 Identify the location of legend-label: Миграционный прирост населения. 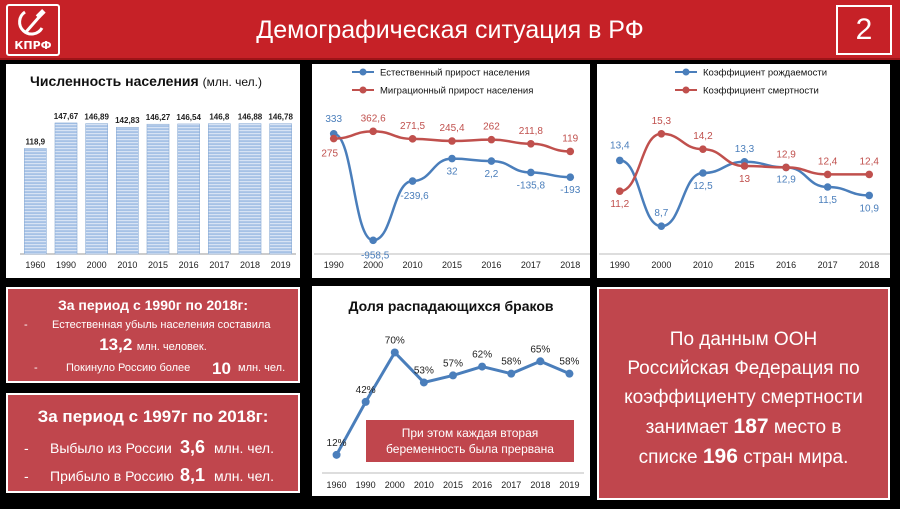
(456, 91).